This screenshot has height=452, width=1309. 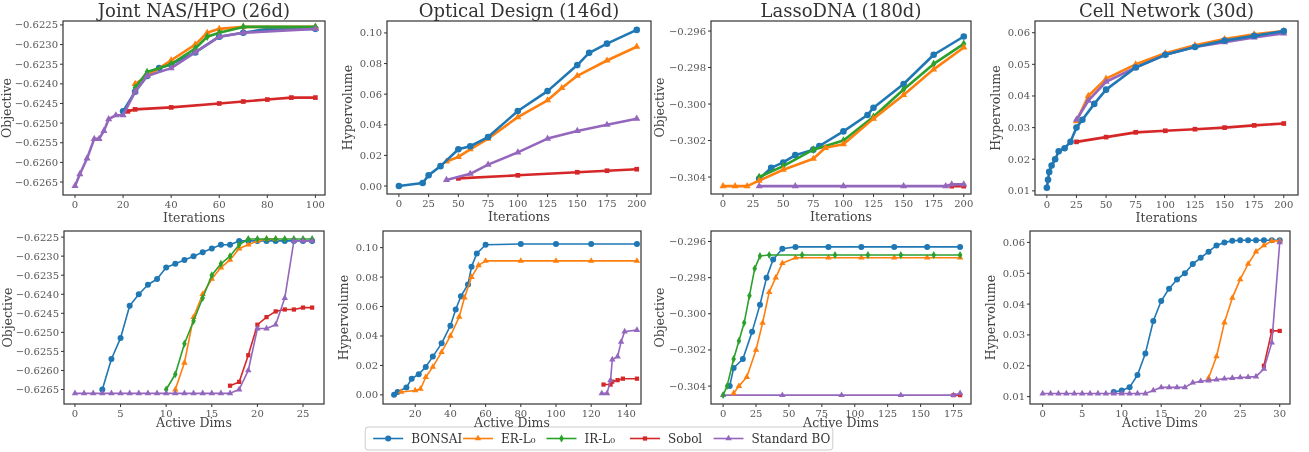 I want to click on y-tick-label: −0.6235, so click(x=36, y=64).